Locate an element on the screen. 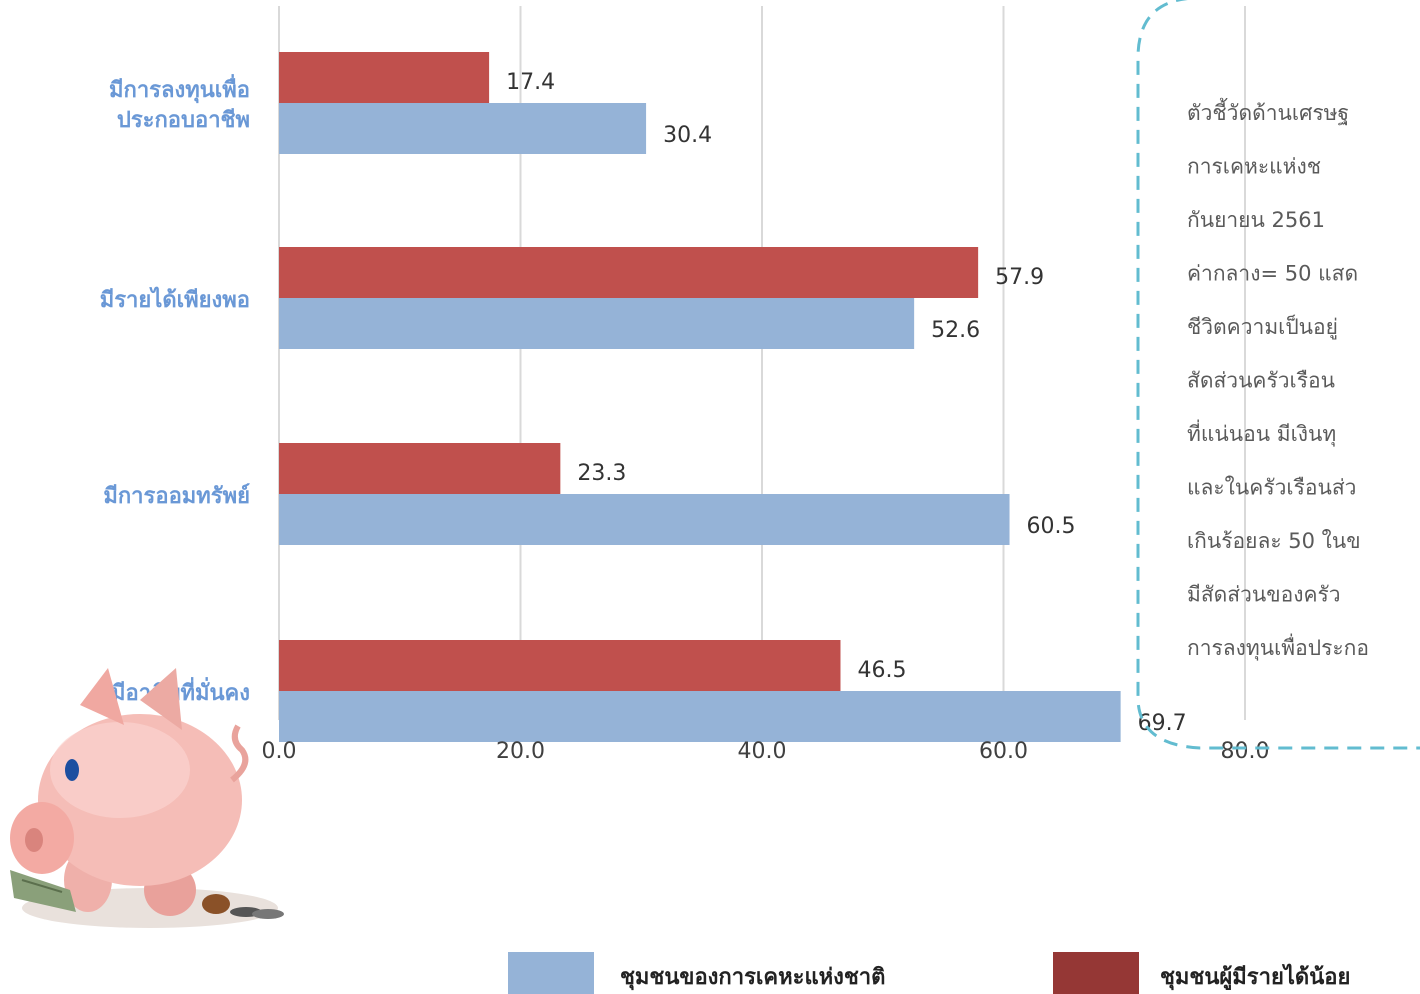  annotation-line: ชีวิตความเป็นอยู่ is located at coordinates (1262, 326).